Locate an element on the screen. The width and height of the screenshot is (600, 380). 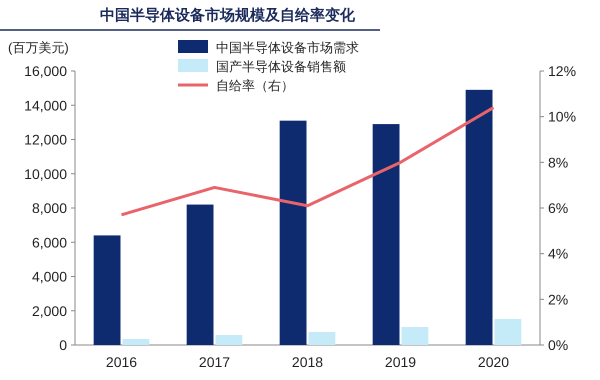
y2-tick-label: 10% is located at coordinates (562, 116).